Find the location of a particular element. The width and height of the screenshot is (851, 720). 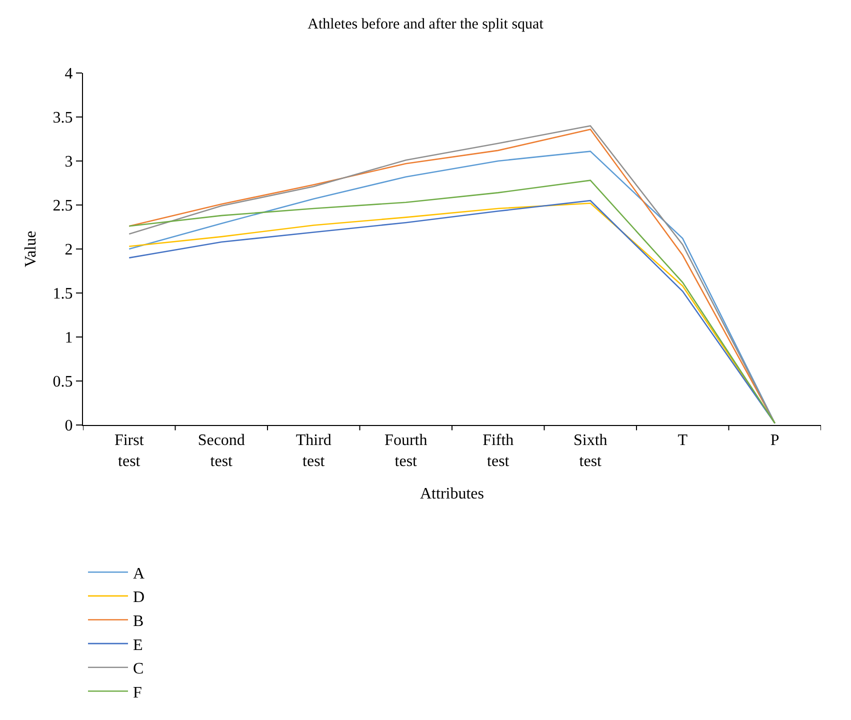

y-tick-label: 1 is located at coordinates (68, 338).